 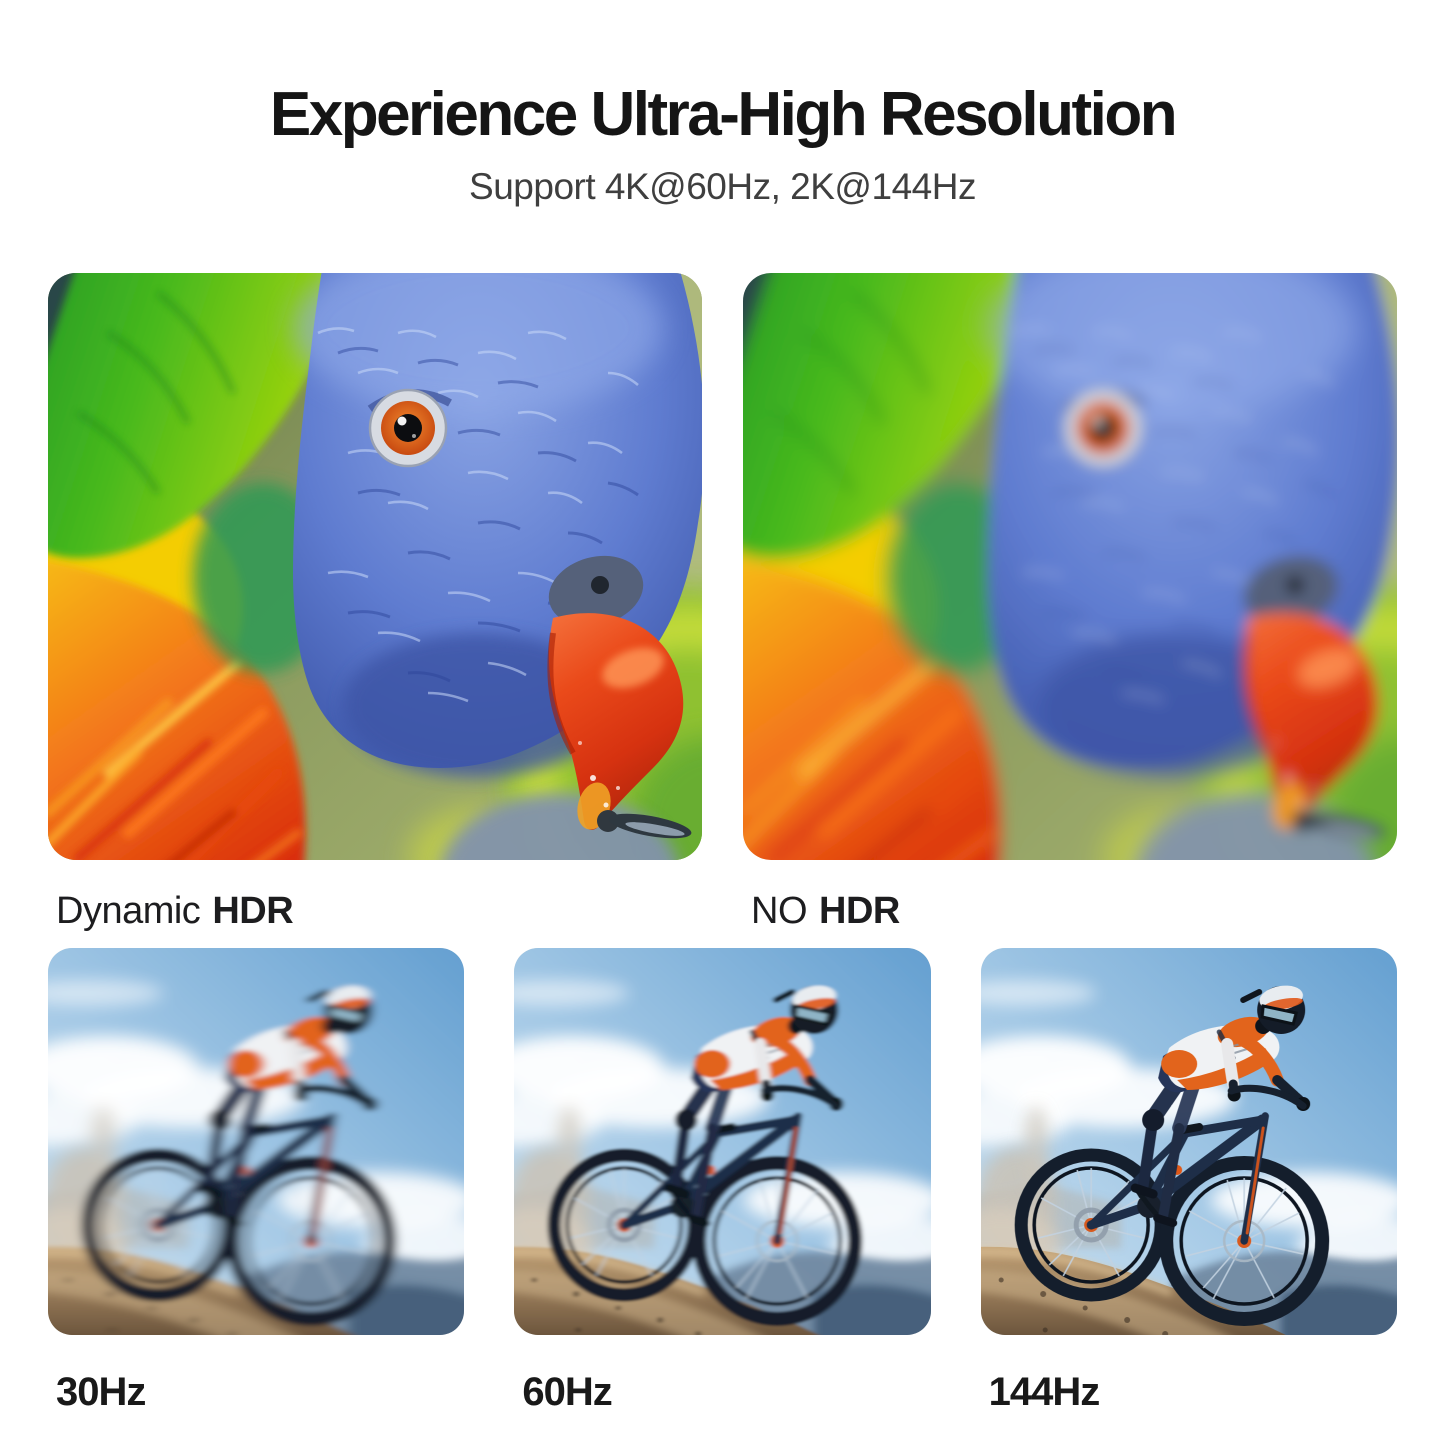 I want to click on hdr-label-no-emphasis: HDR, so click(x=859, y=911).